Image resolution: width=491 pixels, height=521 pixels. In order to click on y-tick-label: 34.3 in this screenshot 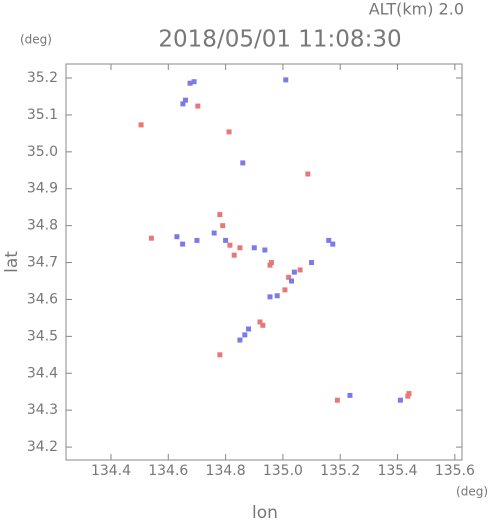, I will do `click(42, 410)`.